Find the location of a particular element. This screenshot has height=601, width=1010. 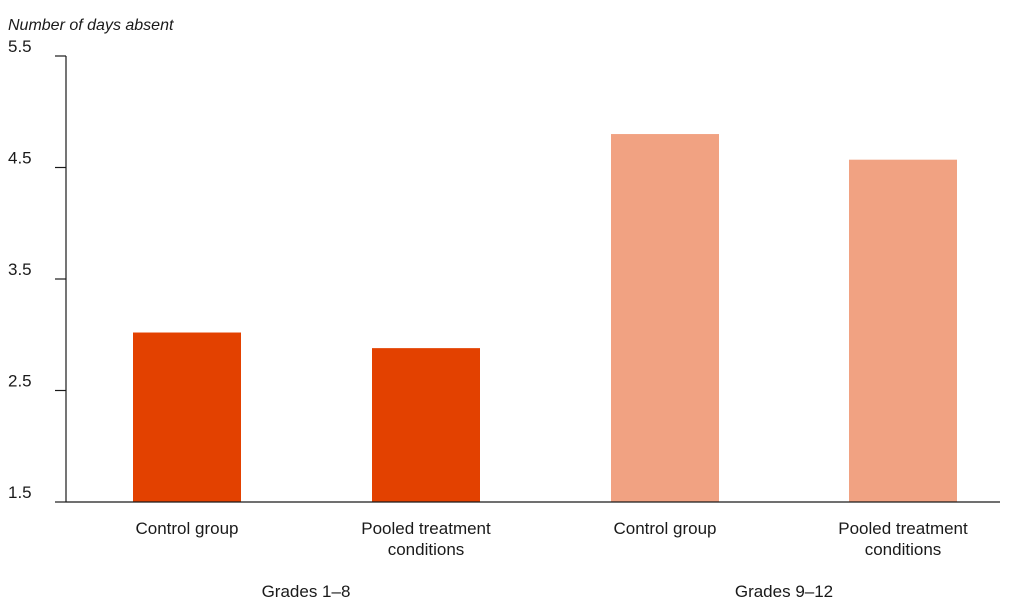

y-tick-label: 3.5 is located at coordinates (20, 269).